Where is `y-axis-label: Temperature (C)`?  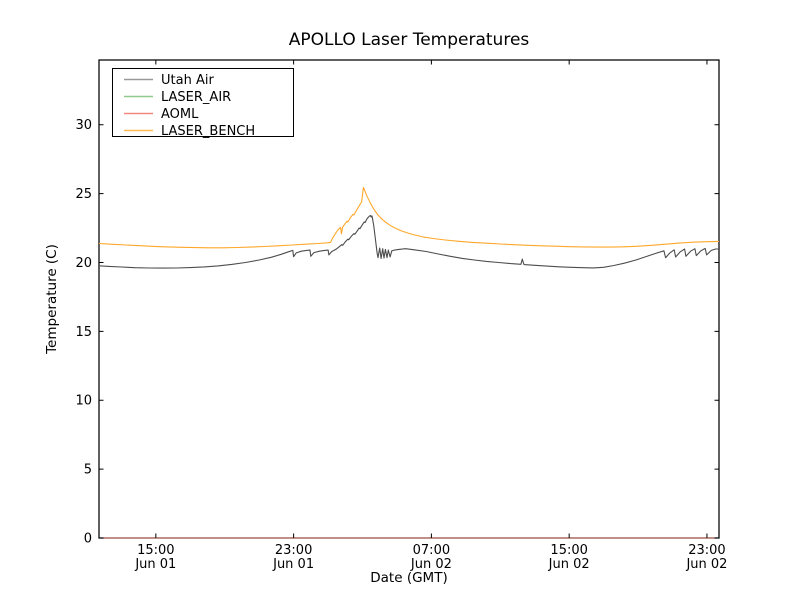 y-axis-label: Temperature (C) is located at coordinates (52, 299).